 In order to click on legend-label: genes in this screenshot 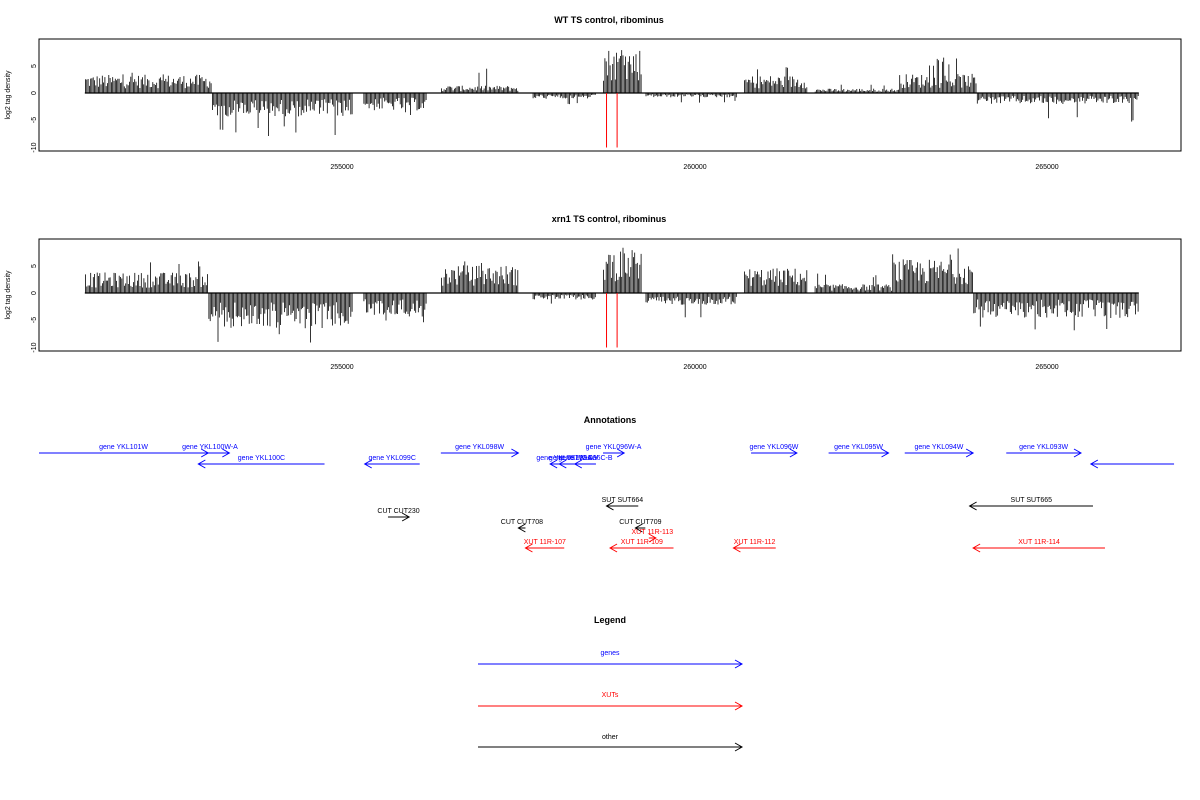, I will do `click(610, 653)`.